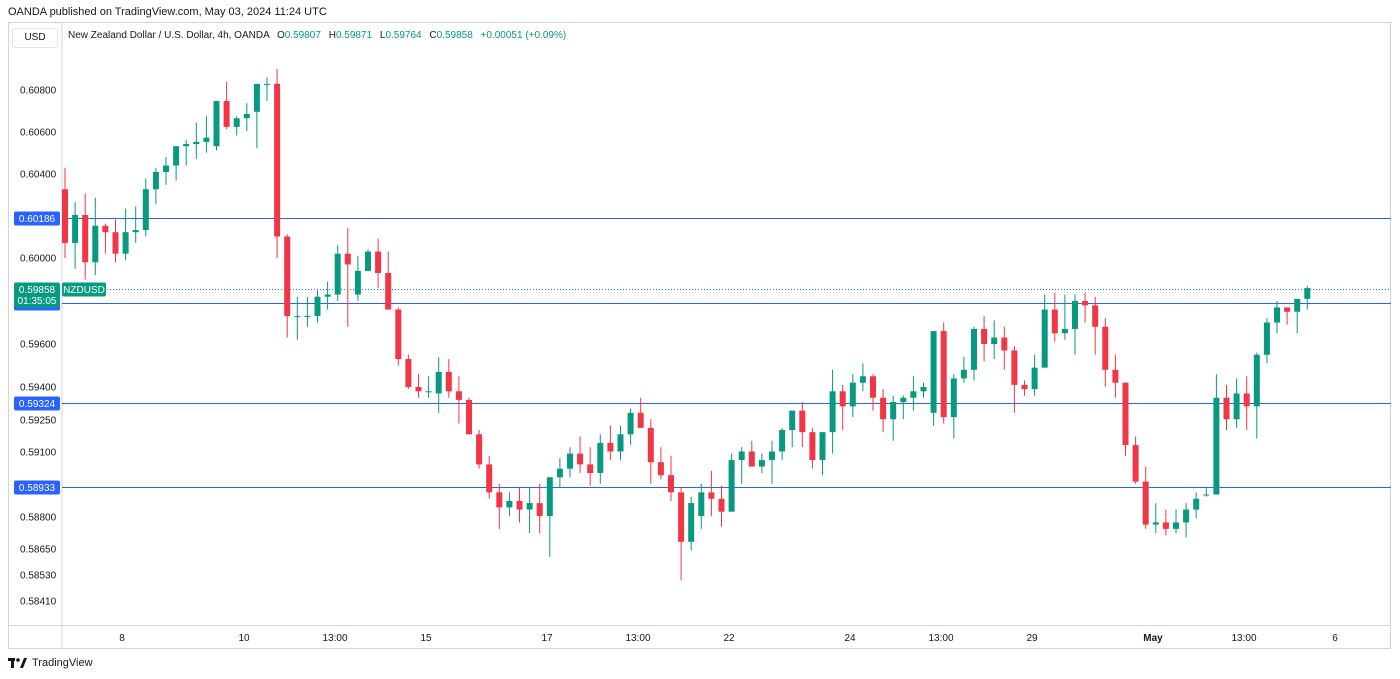  What do you see at coordinates (728, 638) in the screenshot?
I see `time-axis: 8 10 13:00 15 17 13:00 22 24 13:00 29 May 13:00 6` at bounding box center [728, 638].